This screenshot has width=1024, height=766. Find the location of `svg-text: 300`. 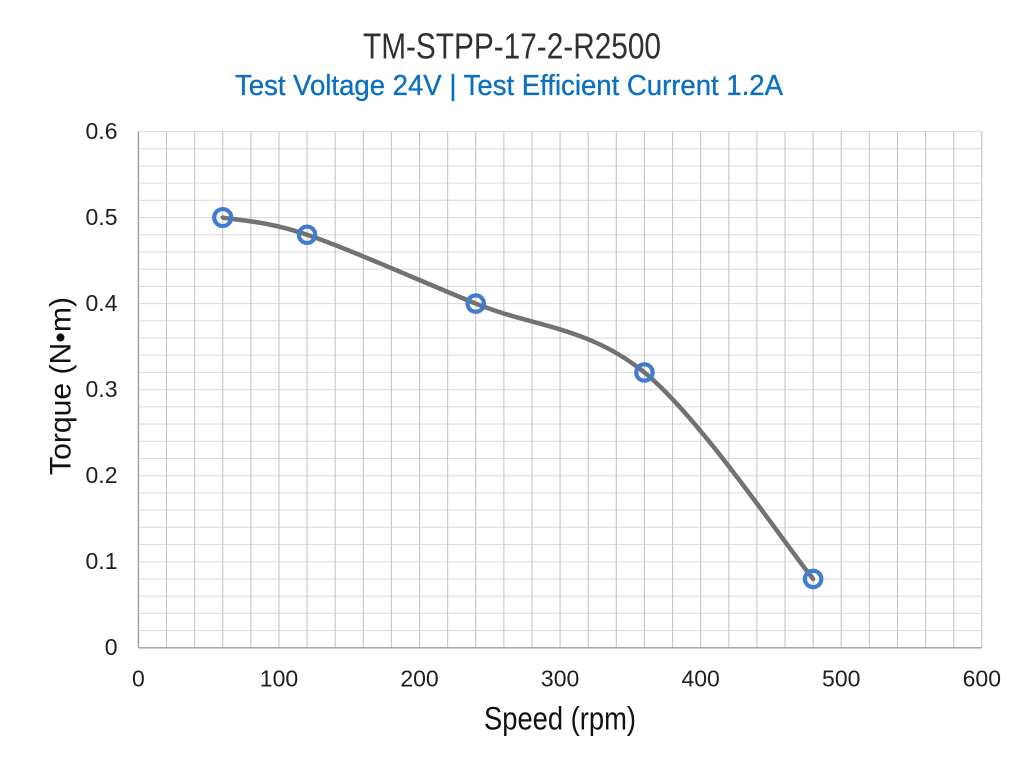

svg-text: 300 is located at coordinates (560, 679).